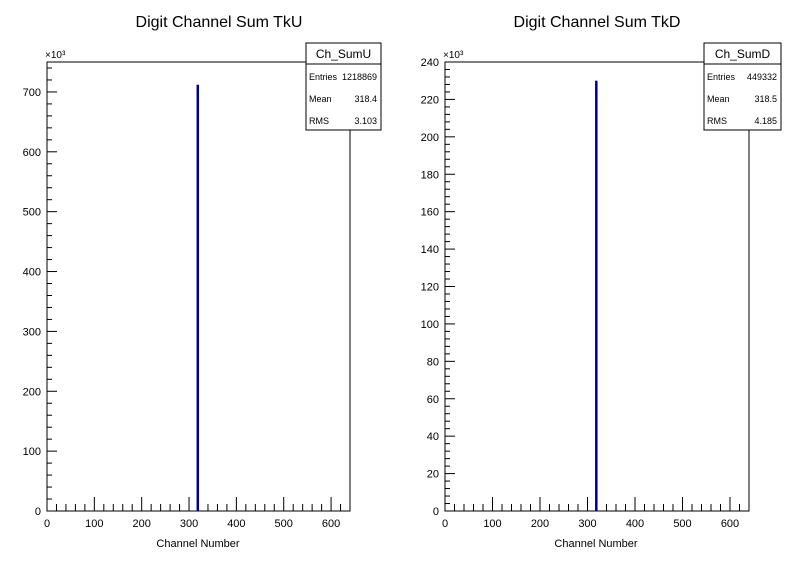 This screenshot has width=796, height=572. Describe the element at coordinates (597, 22) in the screenshot. I see `chart-title: Digit Channel Sum TkD` at that location.